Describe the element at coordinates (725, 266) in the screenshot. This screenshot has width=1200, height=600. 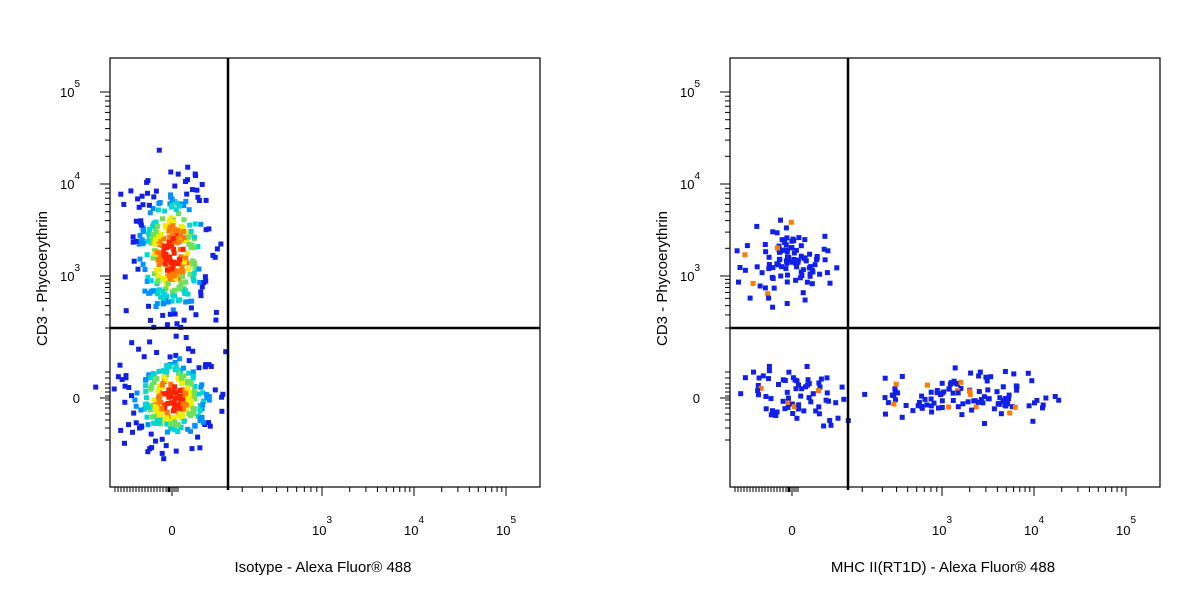
I see `y-axis-ticks` at that location.